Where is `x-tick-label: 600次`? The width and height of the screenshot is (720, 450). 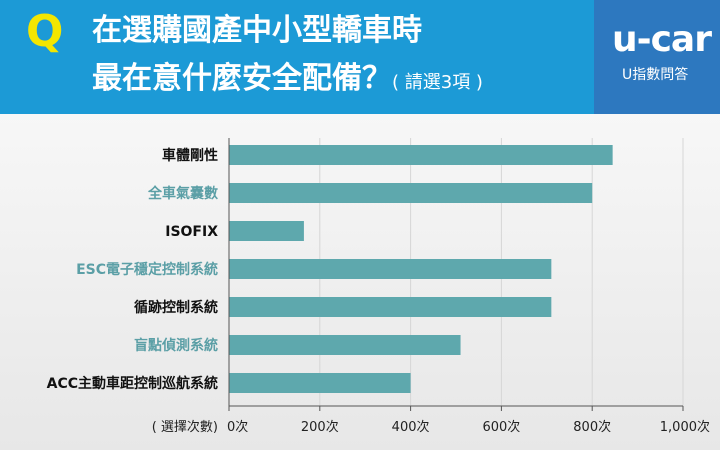 x-tick-label: 600次 is located at coordinates (501, 427).